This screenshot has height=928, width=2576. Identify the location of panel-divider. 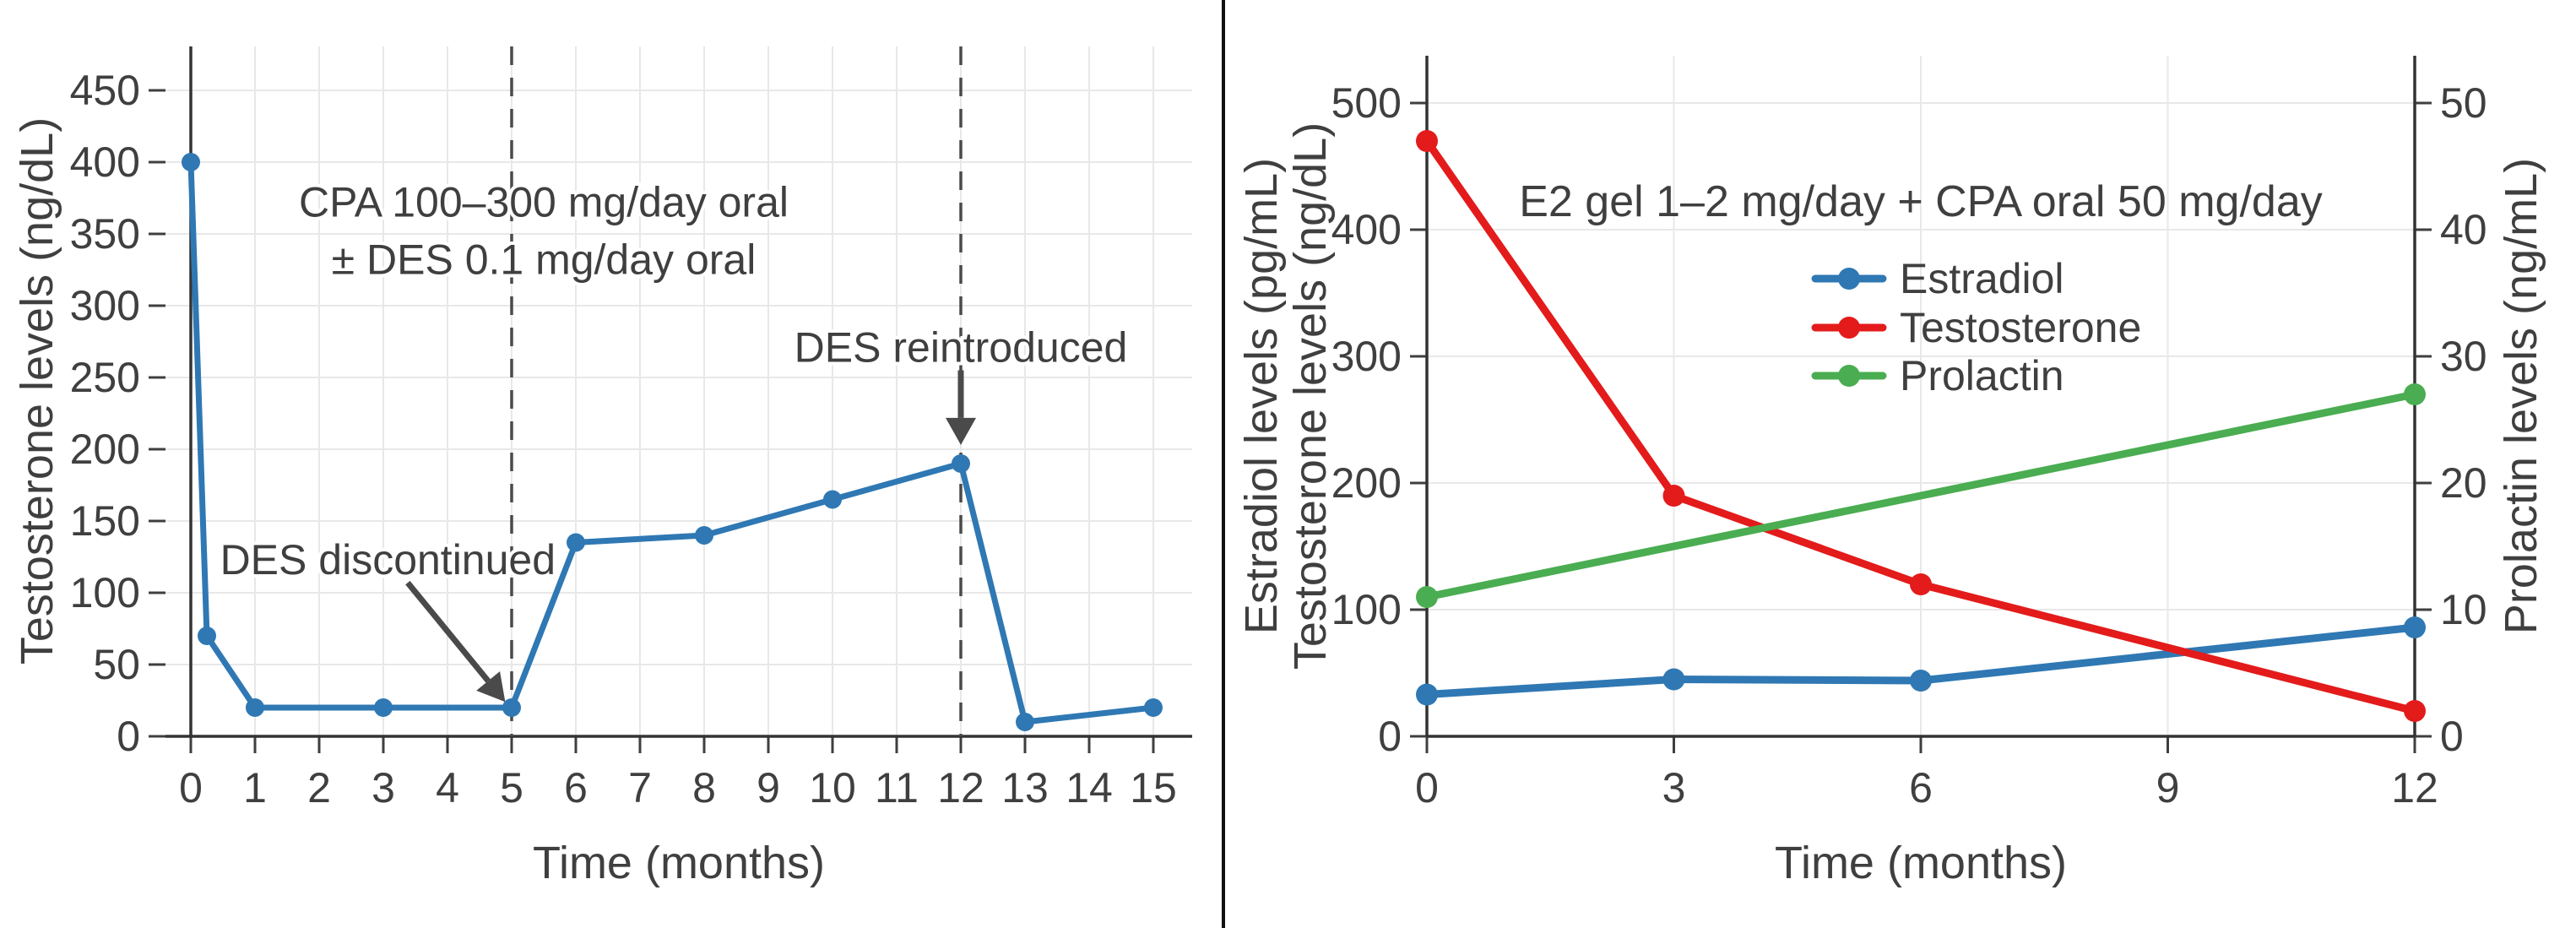
(1224, 464).